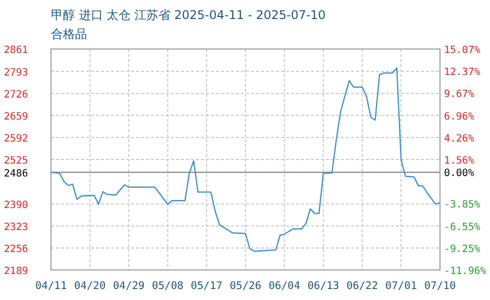 The image size is (490, 300). I want to click on x-tick-label: 06/22, so click(362, 286).